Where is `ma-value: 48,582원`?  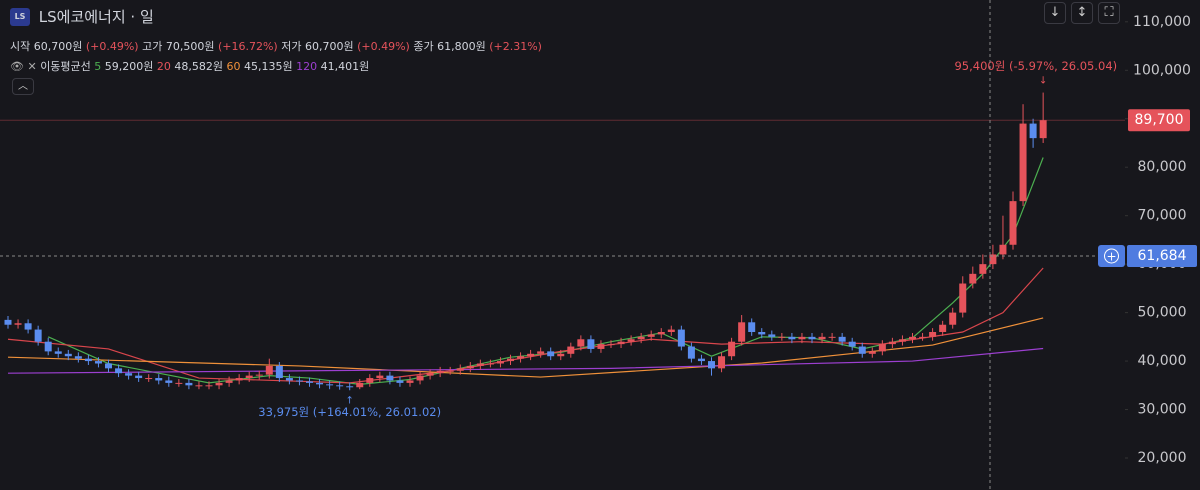 ma-value: 48,582원 is located at coordinates (199, 66).